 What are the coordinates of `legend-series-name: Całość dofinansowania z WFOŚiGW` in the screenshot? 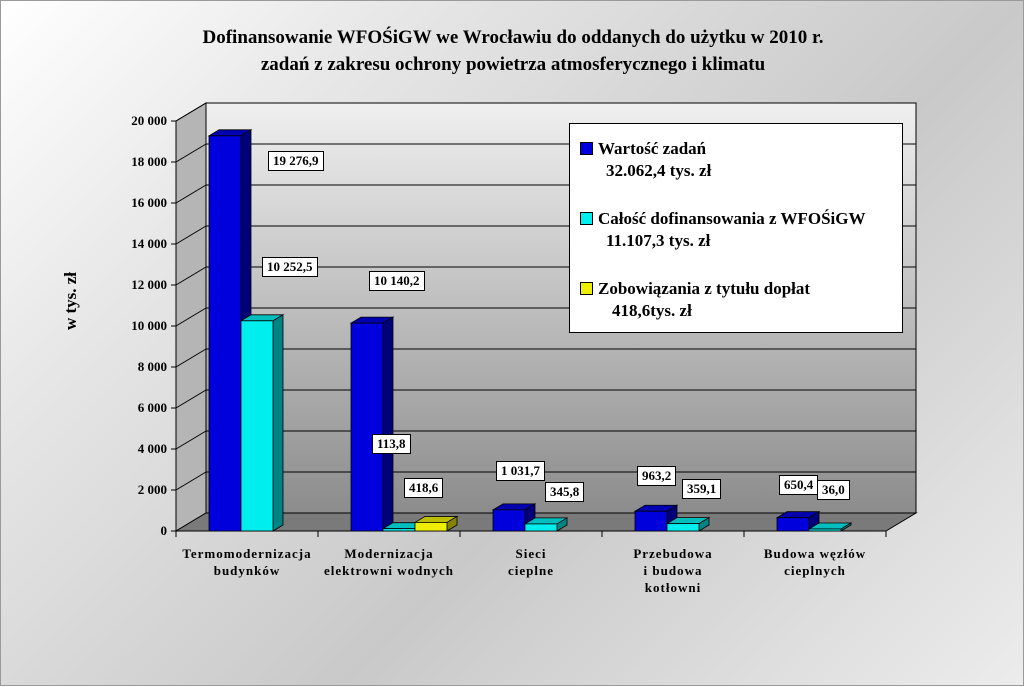 It's located at (732, 218).